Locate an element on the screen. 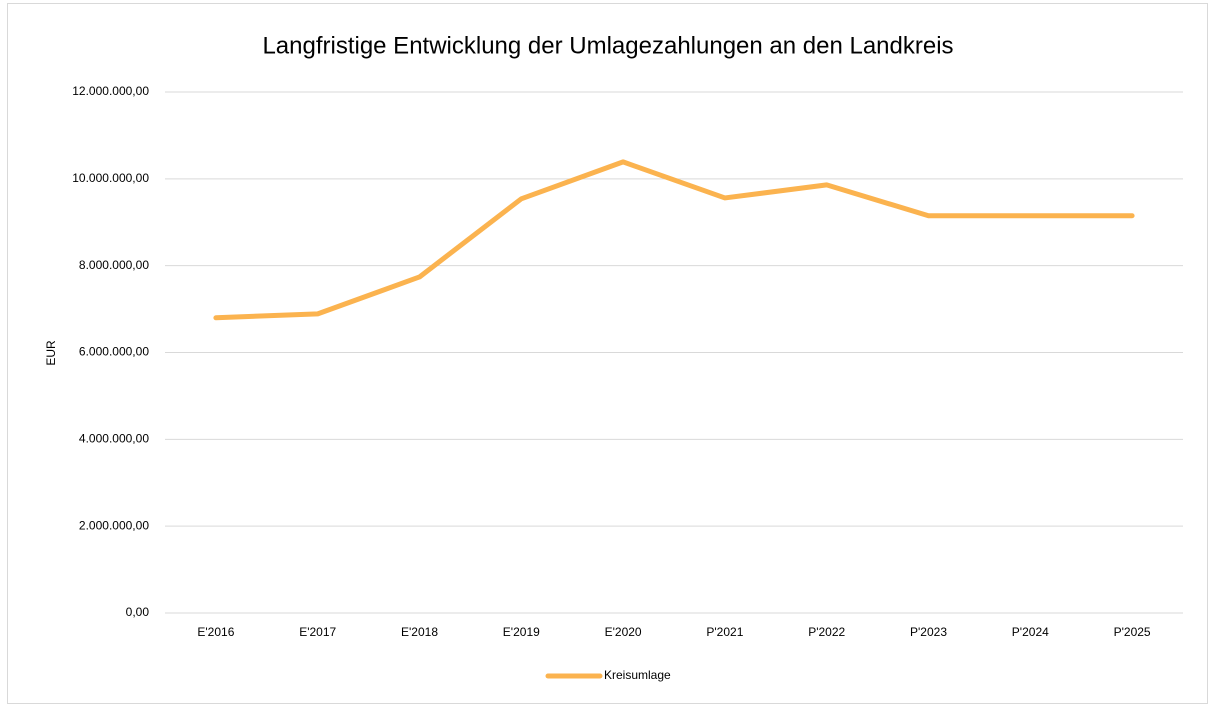 The image size is (1209, 704). x-tick-label: E'2020 is located at coordinates (623, 632).